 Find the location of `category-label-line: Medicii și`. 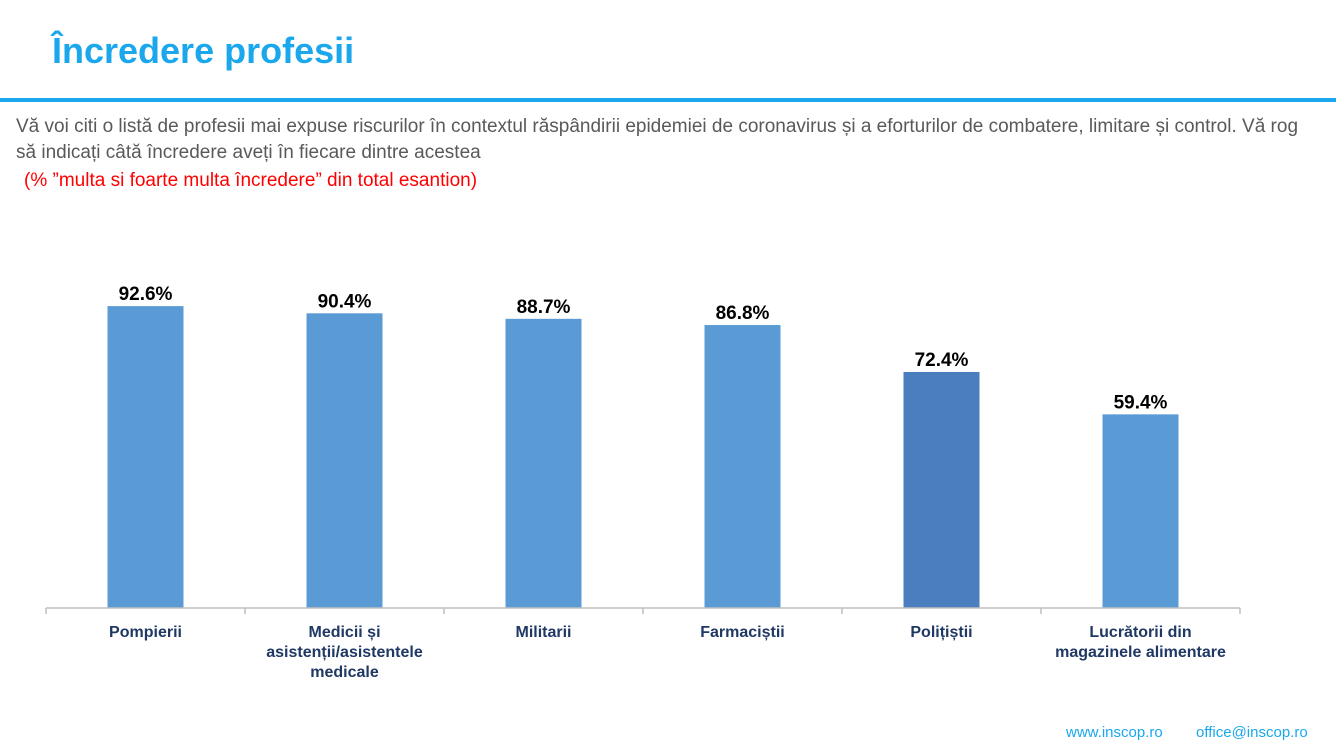

category-label-line: Medicii și is located at coordinates (344, 632).